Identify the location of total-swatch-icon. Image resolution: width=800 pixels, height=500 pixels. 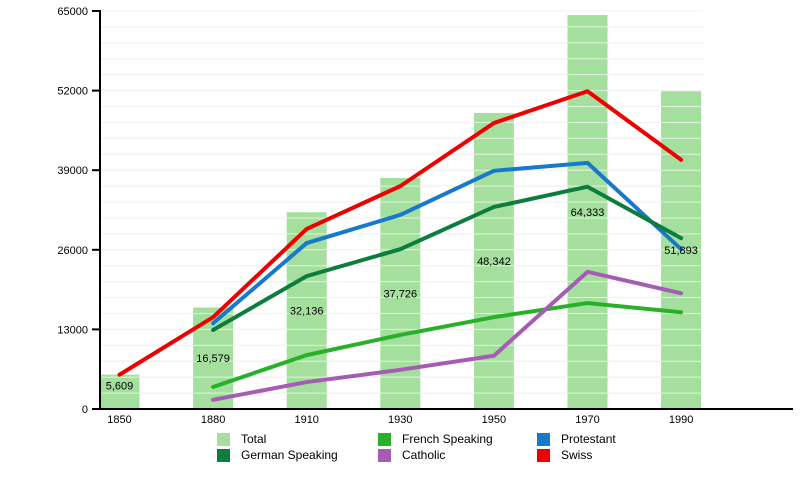
(223, 439).